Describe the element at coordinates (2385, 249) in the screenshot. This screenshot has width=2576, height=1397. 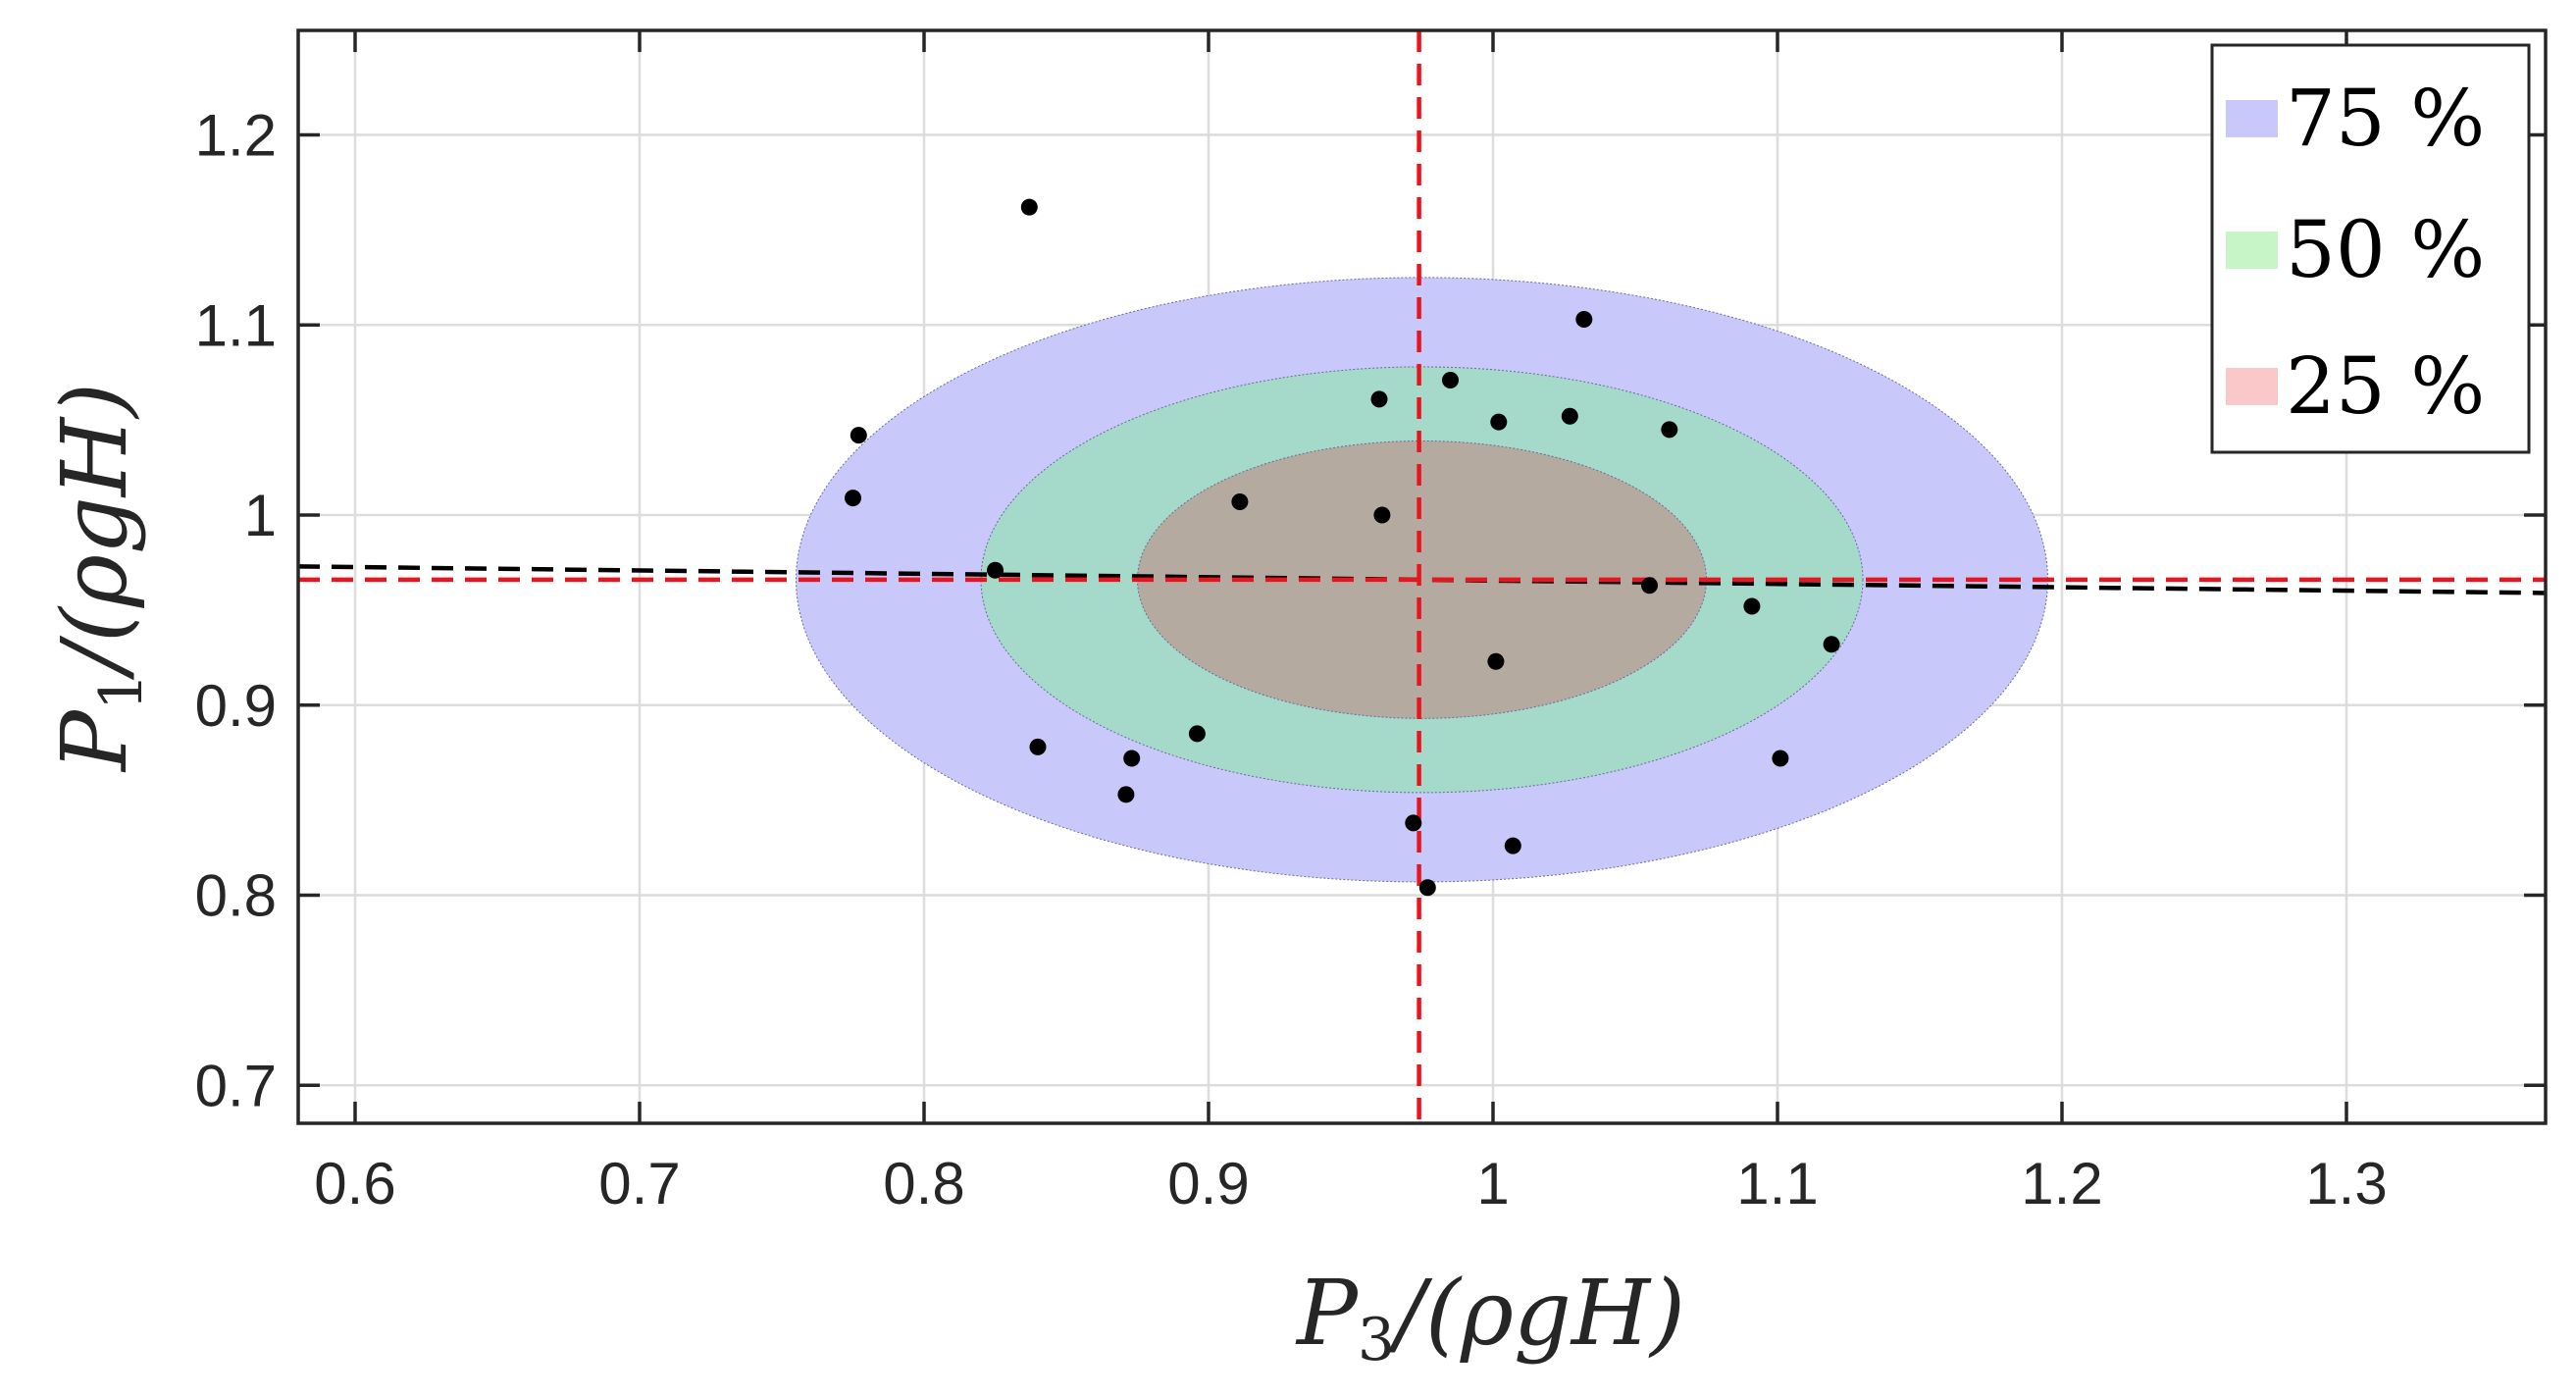
I see `legend-label-50: 50 %` at that location.